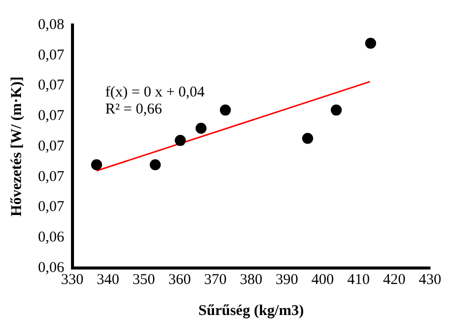 The image size is (450, 328). I want to click on x-tick-label: 350, so click(144, 280).